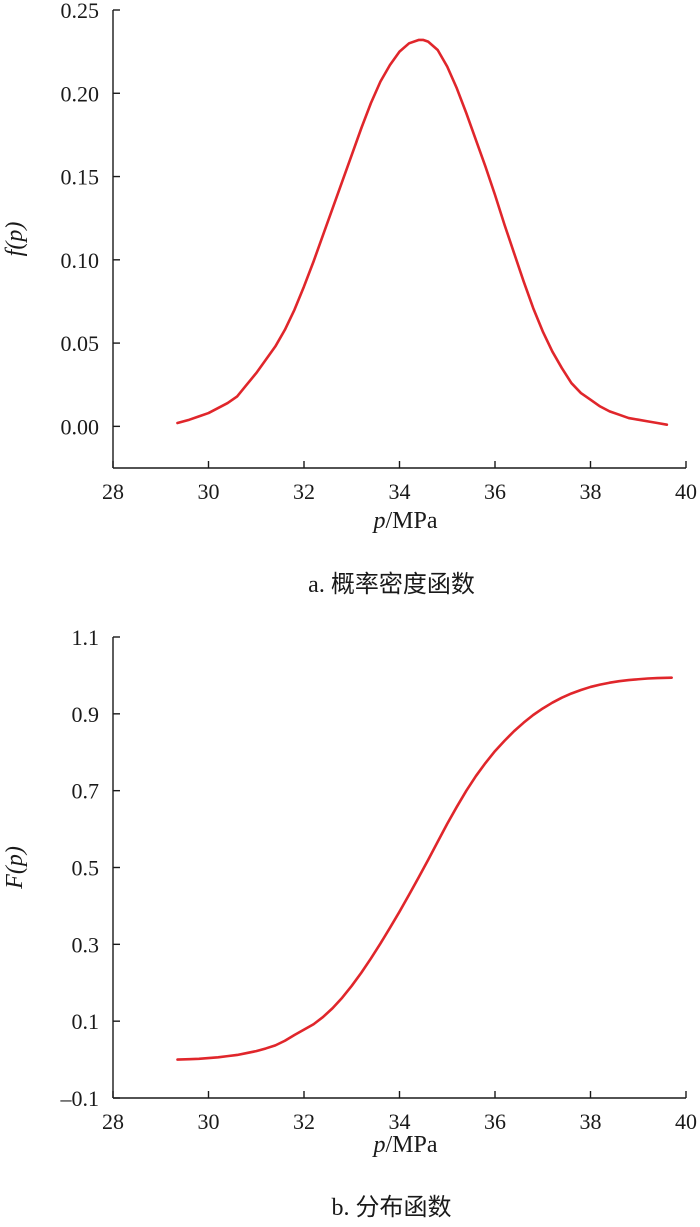 This screenshot has width=700, height=1227. Describe the element at coordinates (86, 791) in the screenshot. I see `y-tick-label: 0.7` at that location.